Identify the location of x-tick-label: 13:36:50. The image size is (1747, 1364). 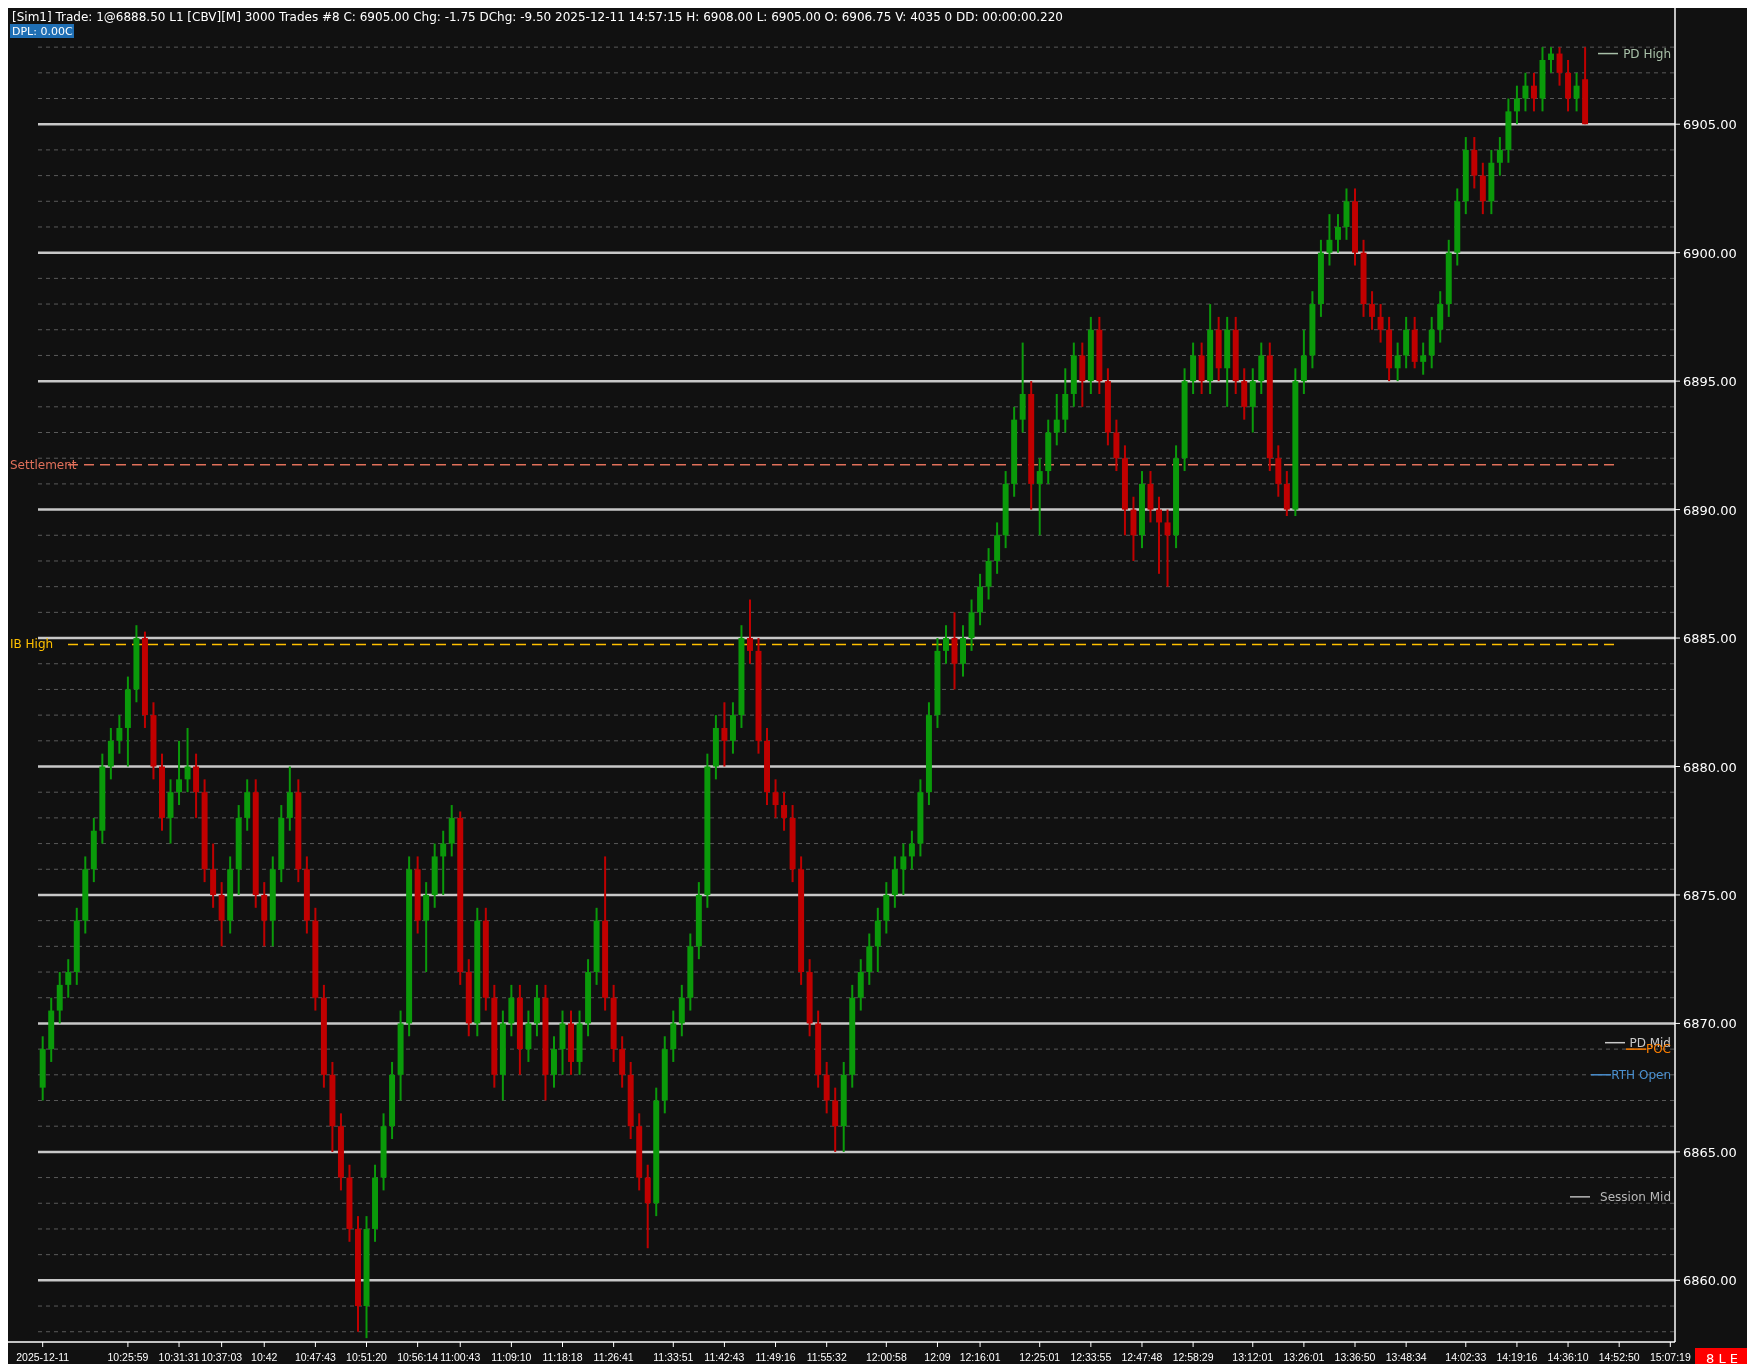
(1355, 1357).